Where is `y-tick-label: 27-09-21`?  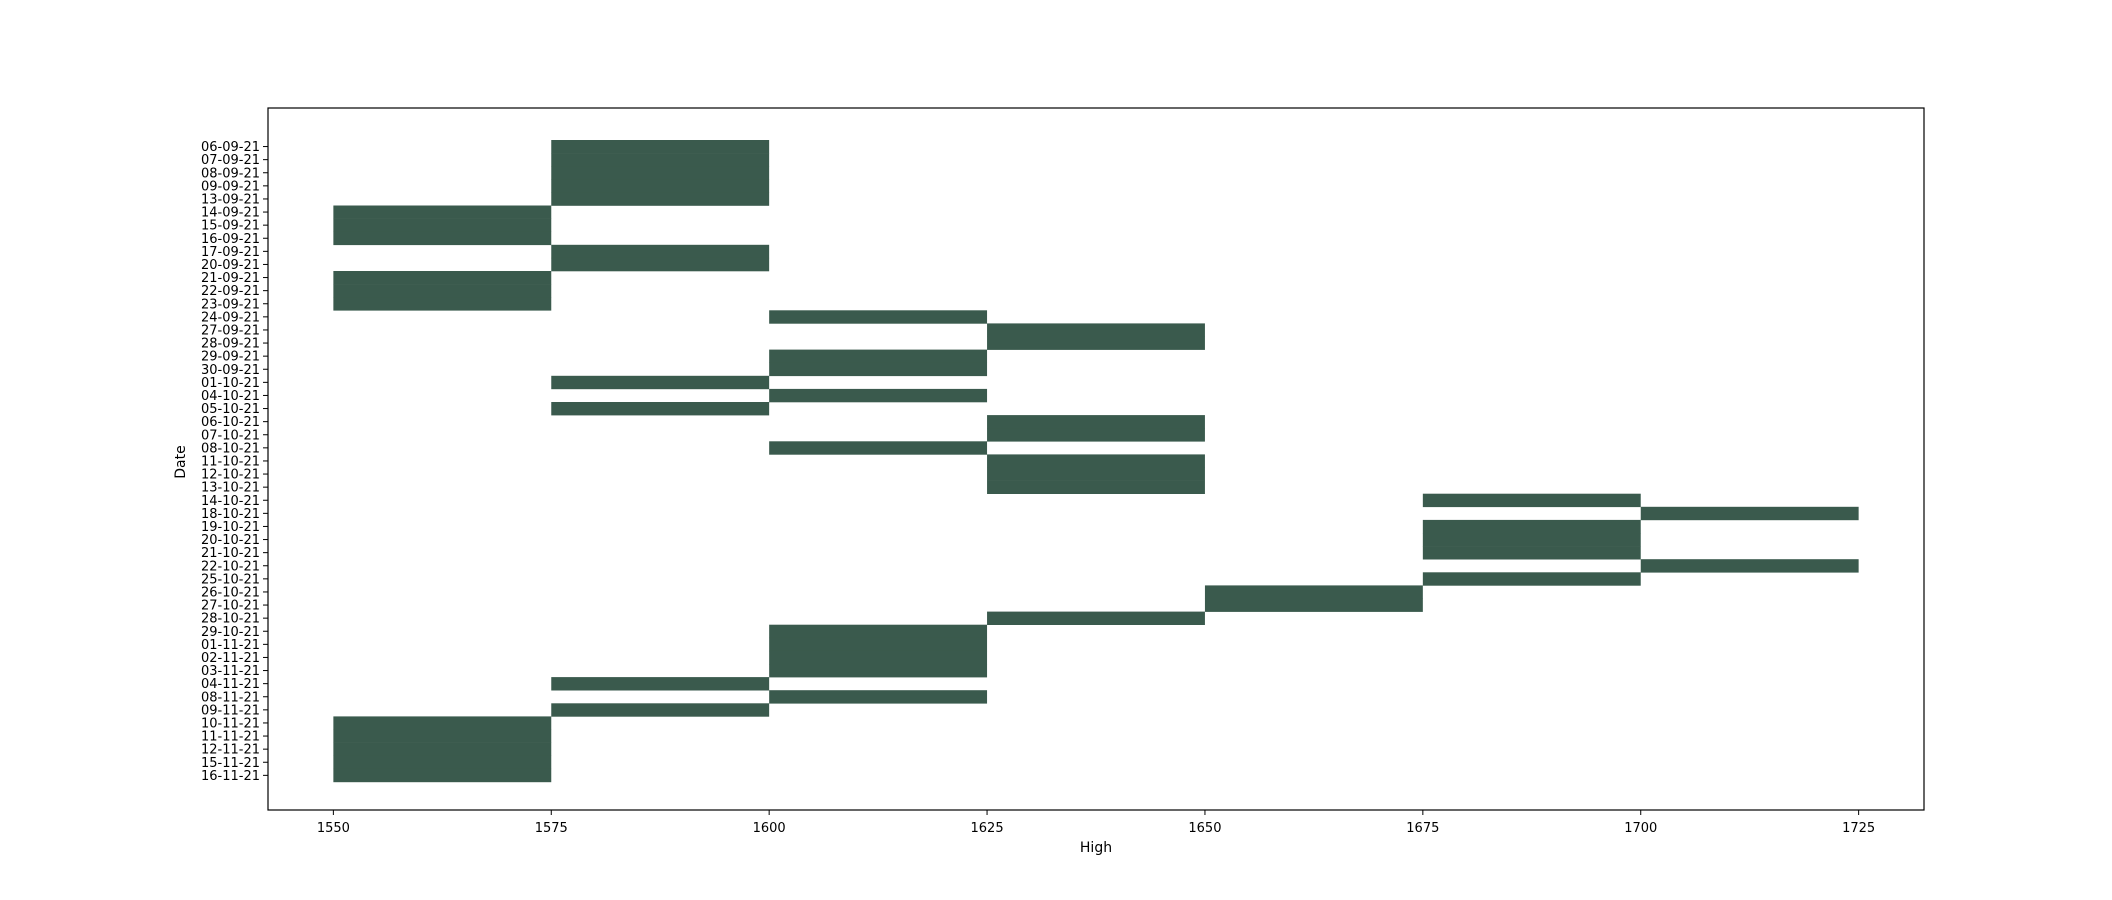
y-tick-label: 27-09-21 is located at coordinates (230, 330).